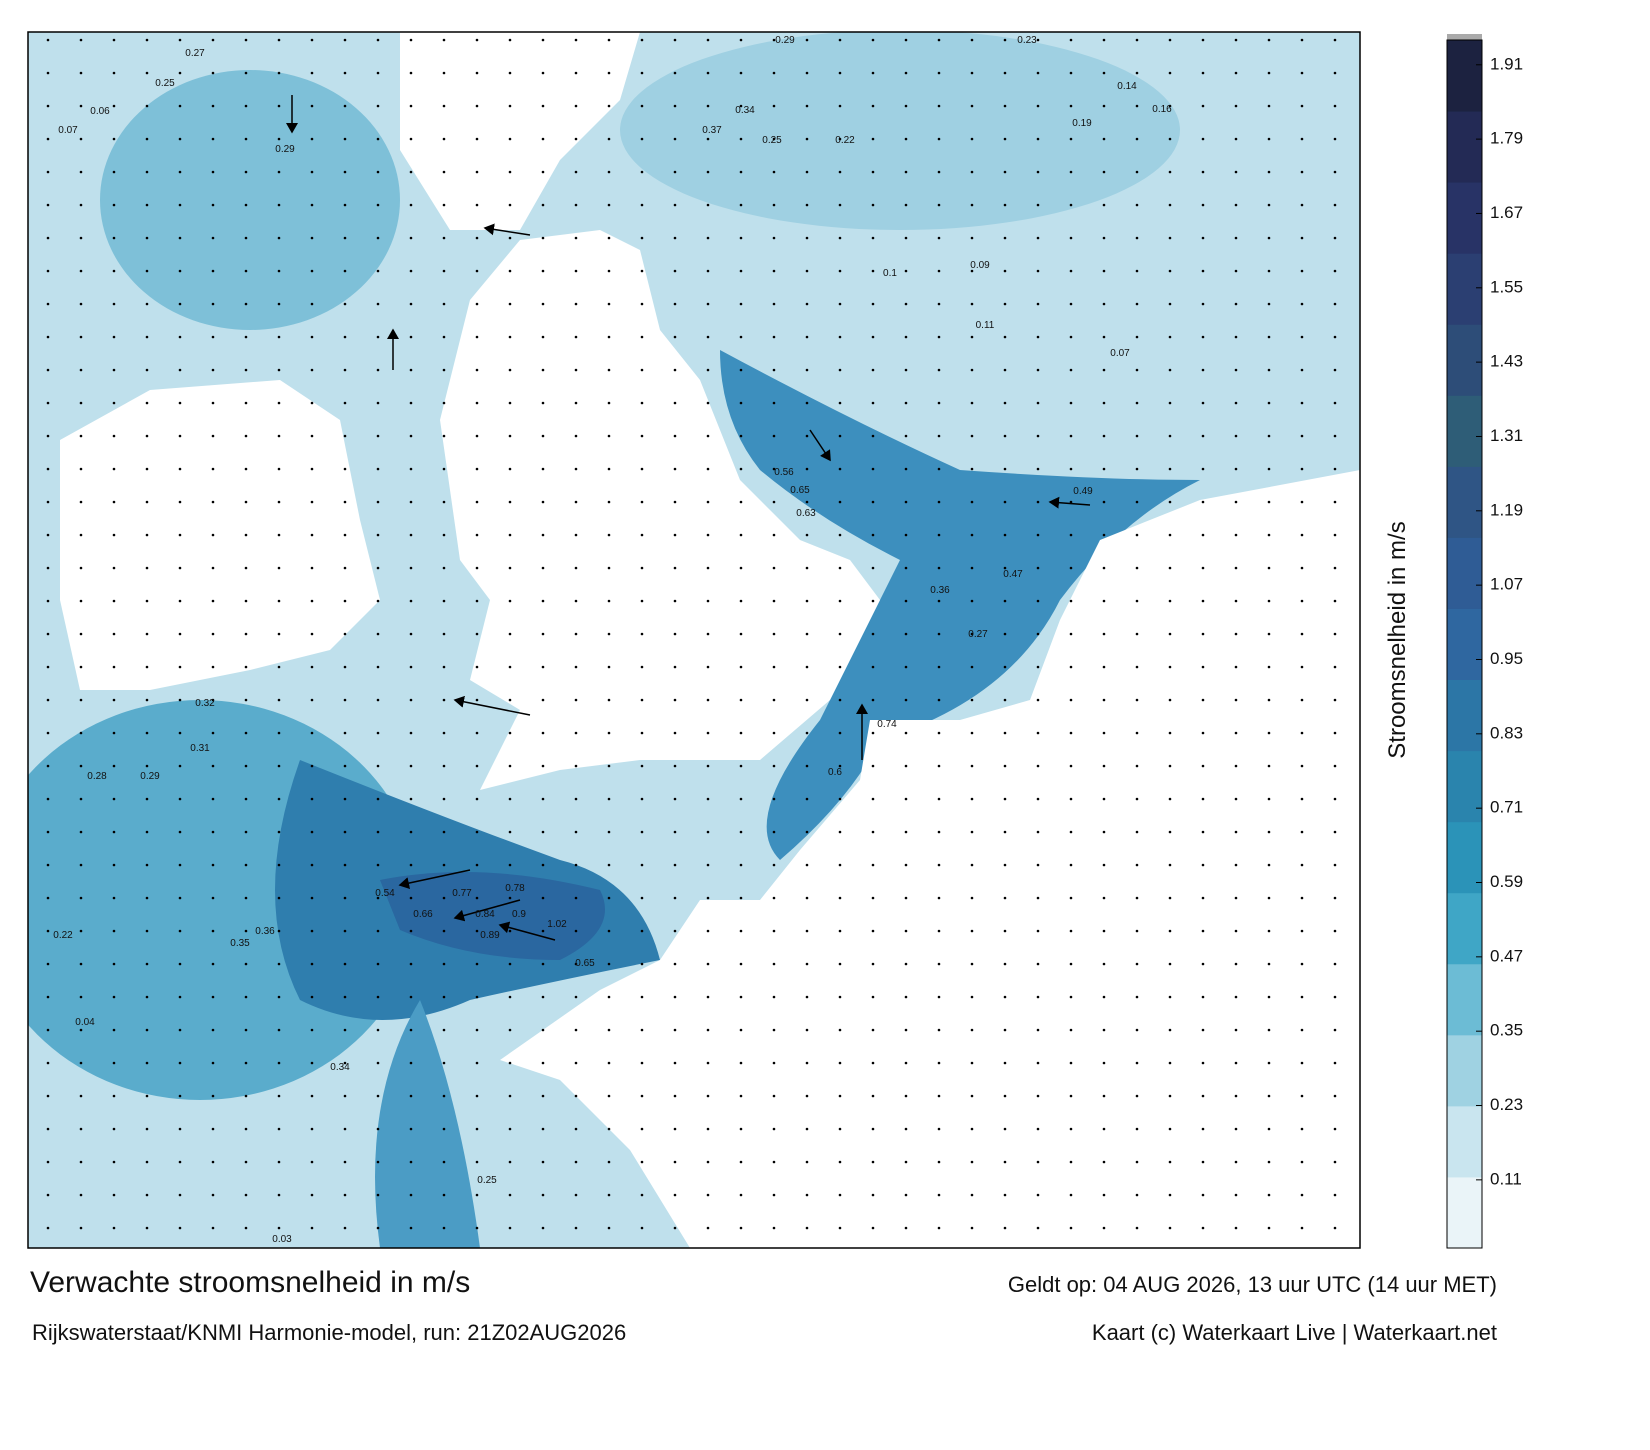  Describe the element at coordinates (520, 131) in the screenshot. I see `land` at that location.